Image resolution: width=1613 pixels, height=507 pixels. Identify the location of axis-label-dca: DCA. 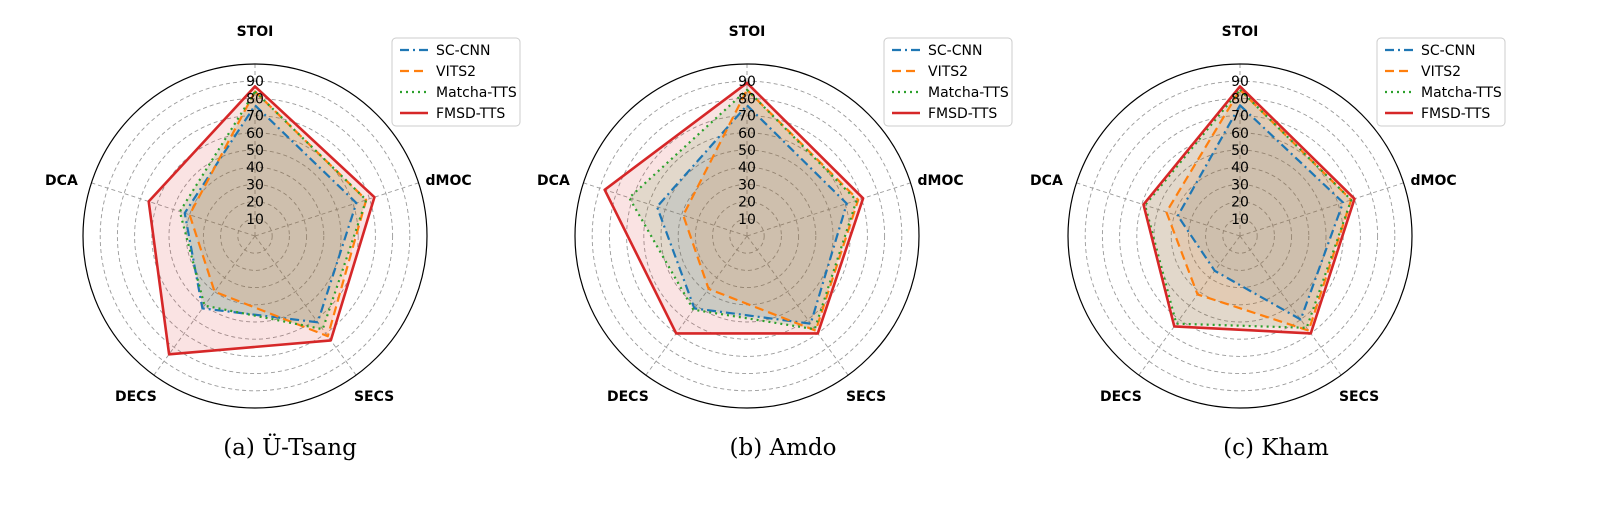
(61, 181).